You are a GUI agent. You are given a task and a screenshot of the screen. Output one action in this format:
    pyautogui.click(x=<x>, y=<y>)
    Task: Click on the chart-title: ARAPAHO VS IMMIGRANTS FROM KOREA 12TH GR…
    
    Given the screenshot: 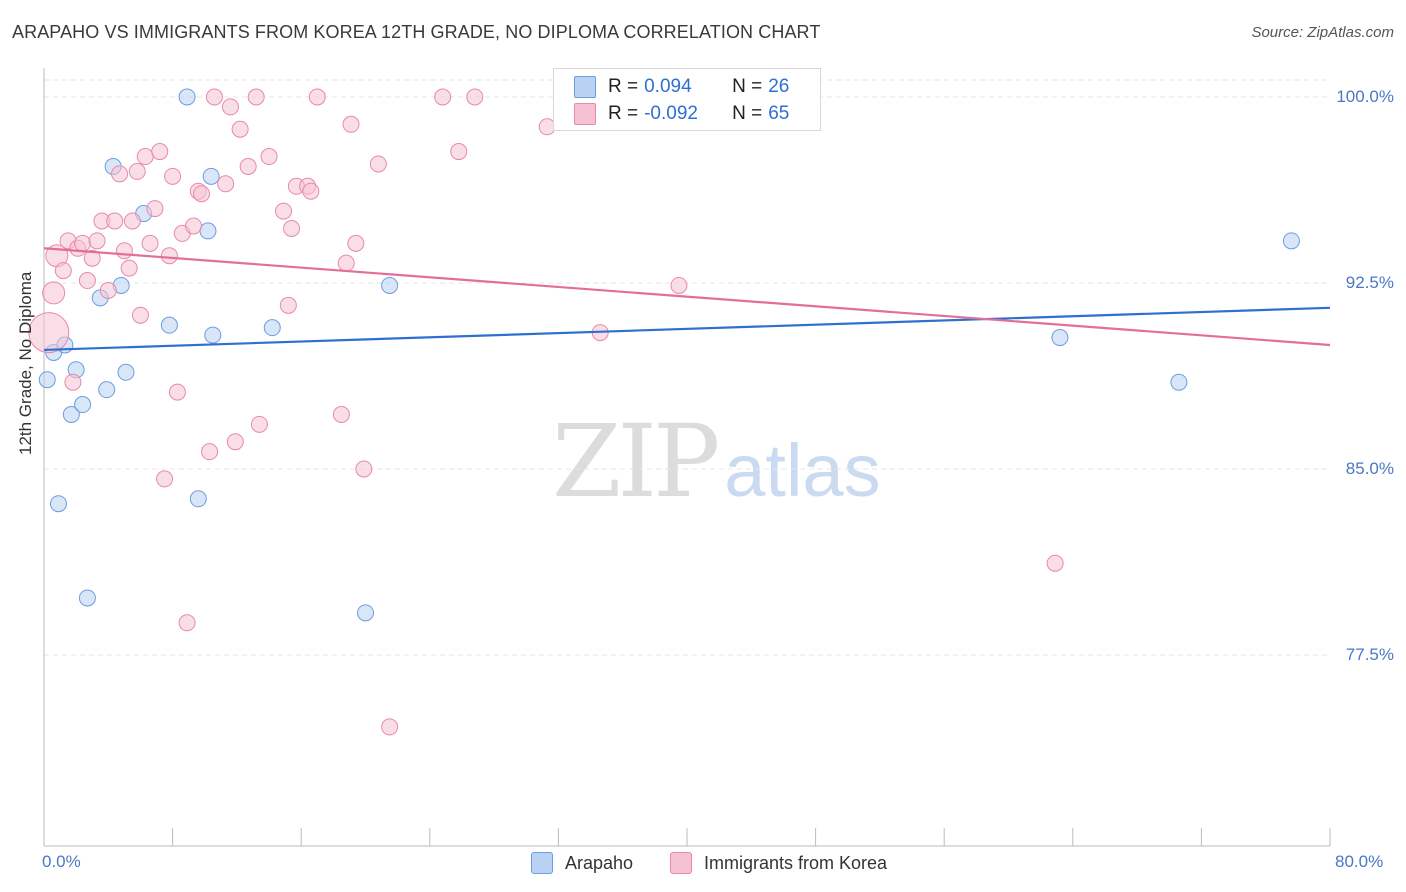 What is the action you would take?
    pyautogui.click(x=416, y=32)
    